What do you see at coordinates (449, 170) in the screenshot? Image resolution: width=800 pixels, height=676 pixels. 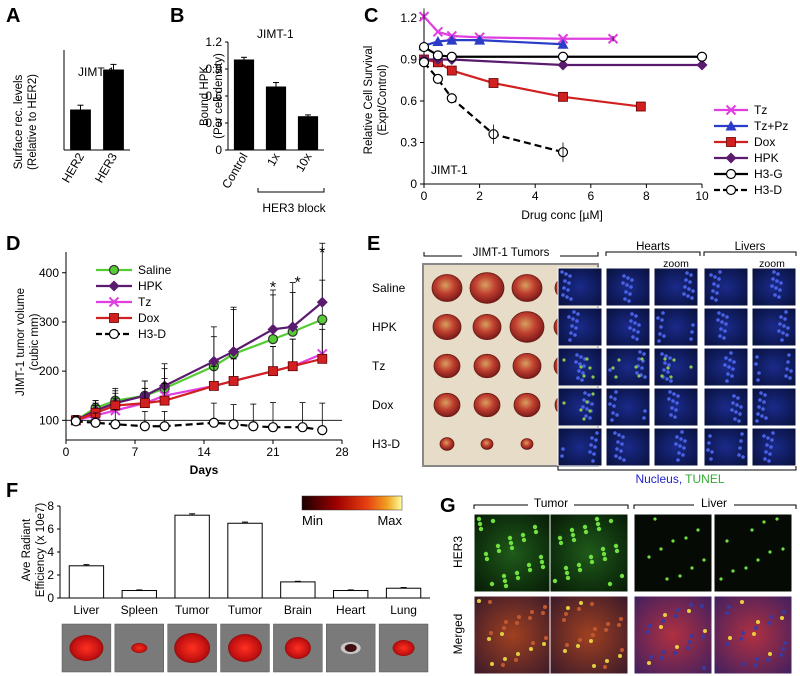 I see `panel-c-annotation: JIMT-1` at bounding box center [449, 170].